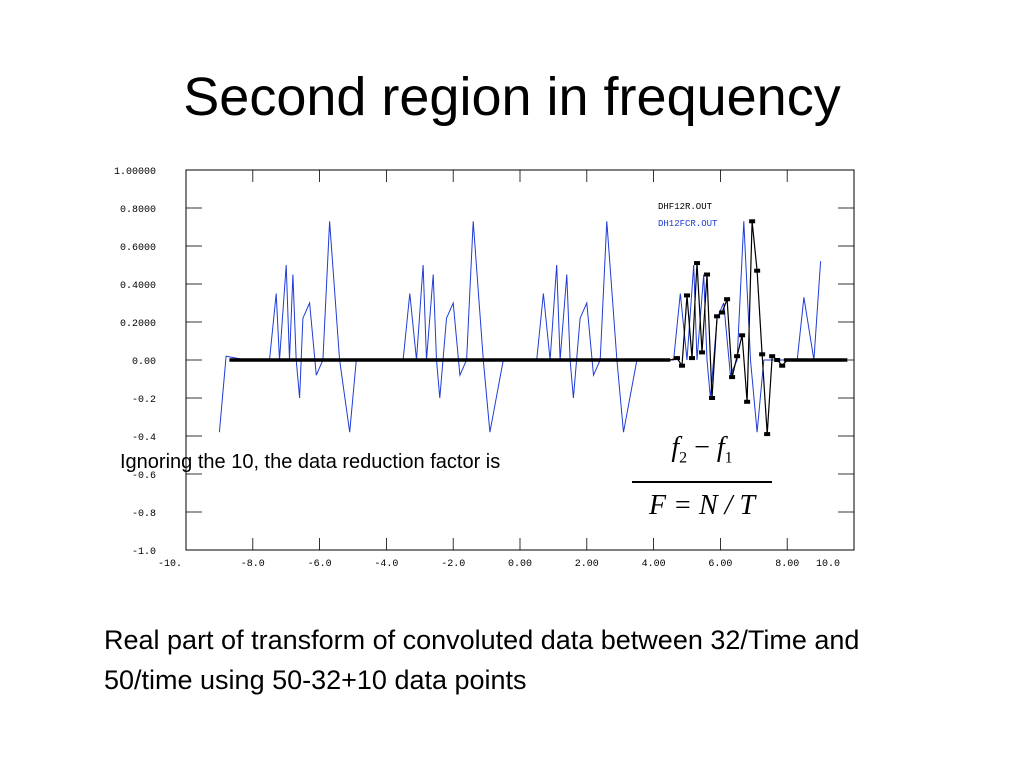 This screenshot has width=1024, height=768. Describe the element at coordinates (787, 564) in the screenshot. I see `x-tick-label: 8.00` at that location.